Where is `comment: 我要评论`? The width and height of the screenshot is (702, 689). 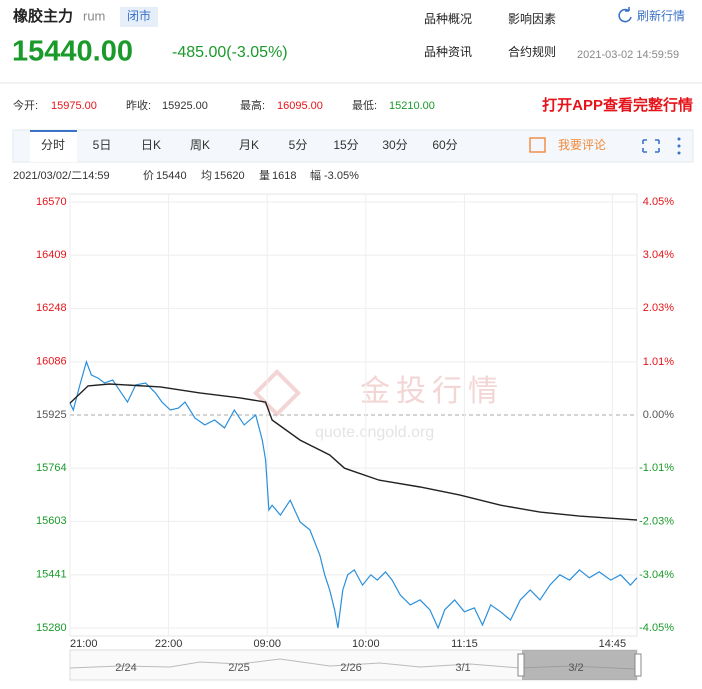
comment: 我要评论 is located at coordinates (582, 145).